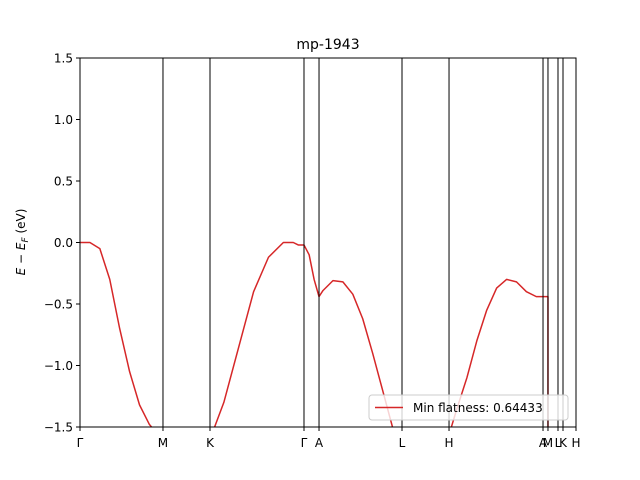  Describe the element at coordinates (63, 182) in the screenshot. I see `y-tick-label: 0.5` at that location.